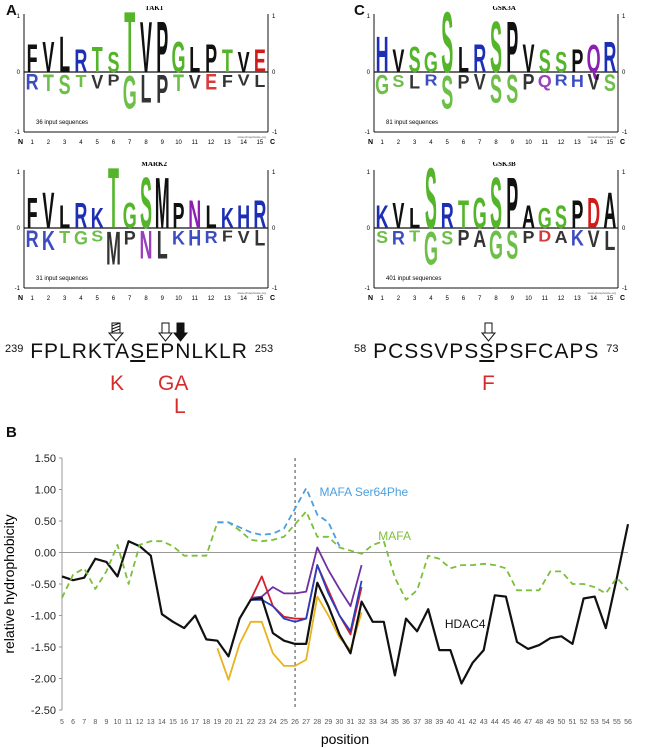  I want to click on logo-position-label: 6, so click(464, 299).